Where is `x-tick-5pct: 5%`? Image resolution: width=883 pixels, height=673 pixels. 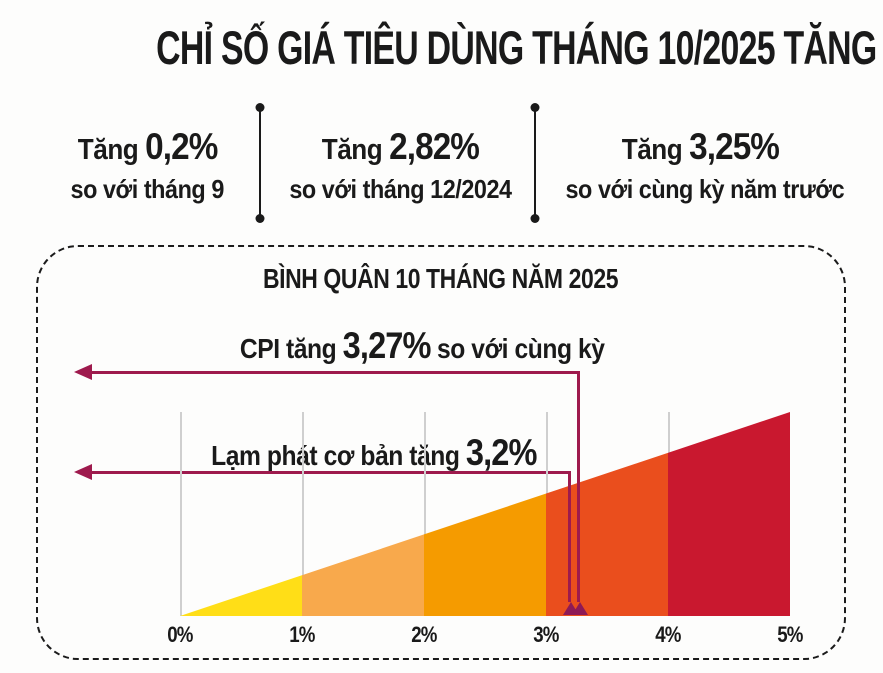 x-tick-5pct: 5% is located at coordinates (790, 634).